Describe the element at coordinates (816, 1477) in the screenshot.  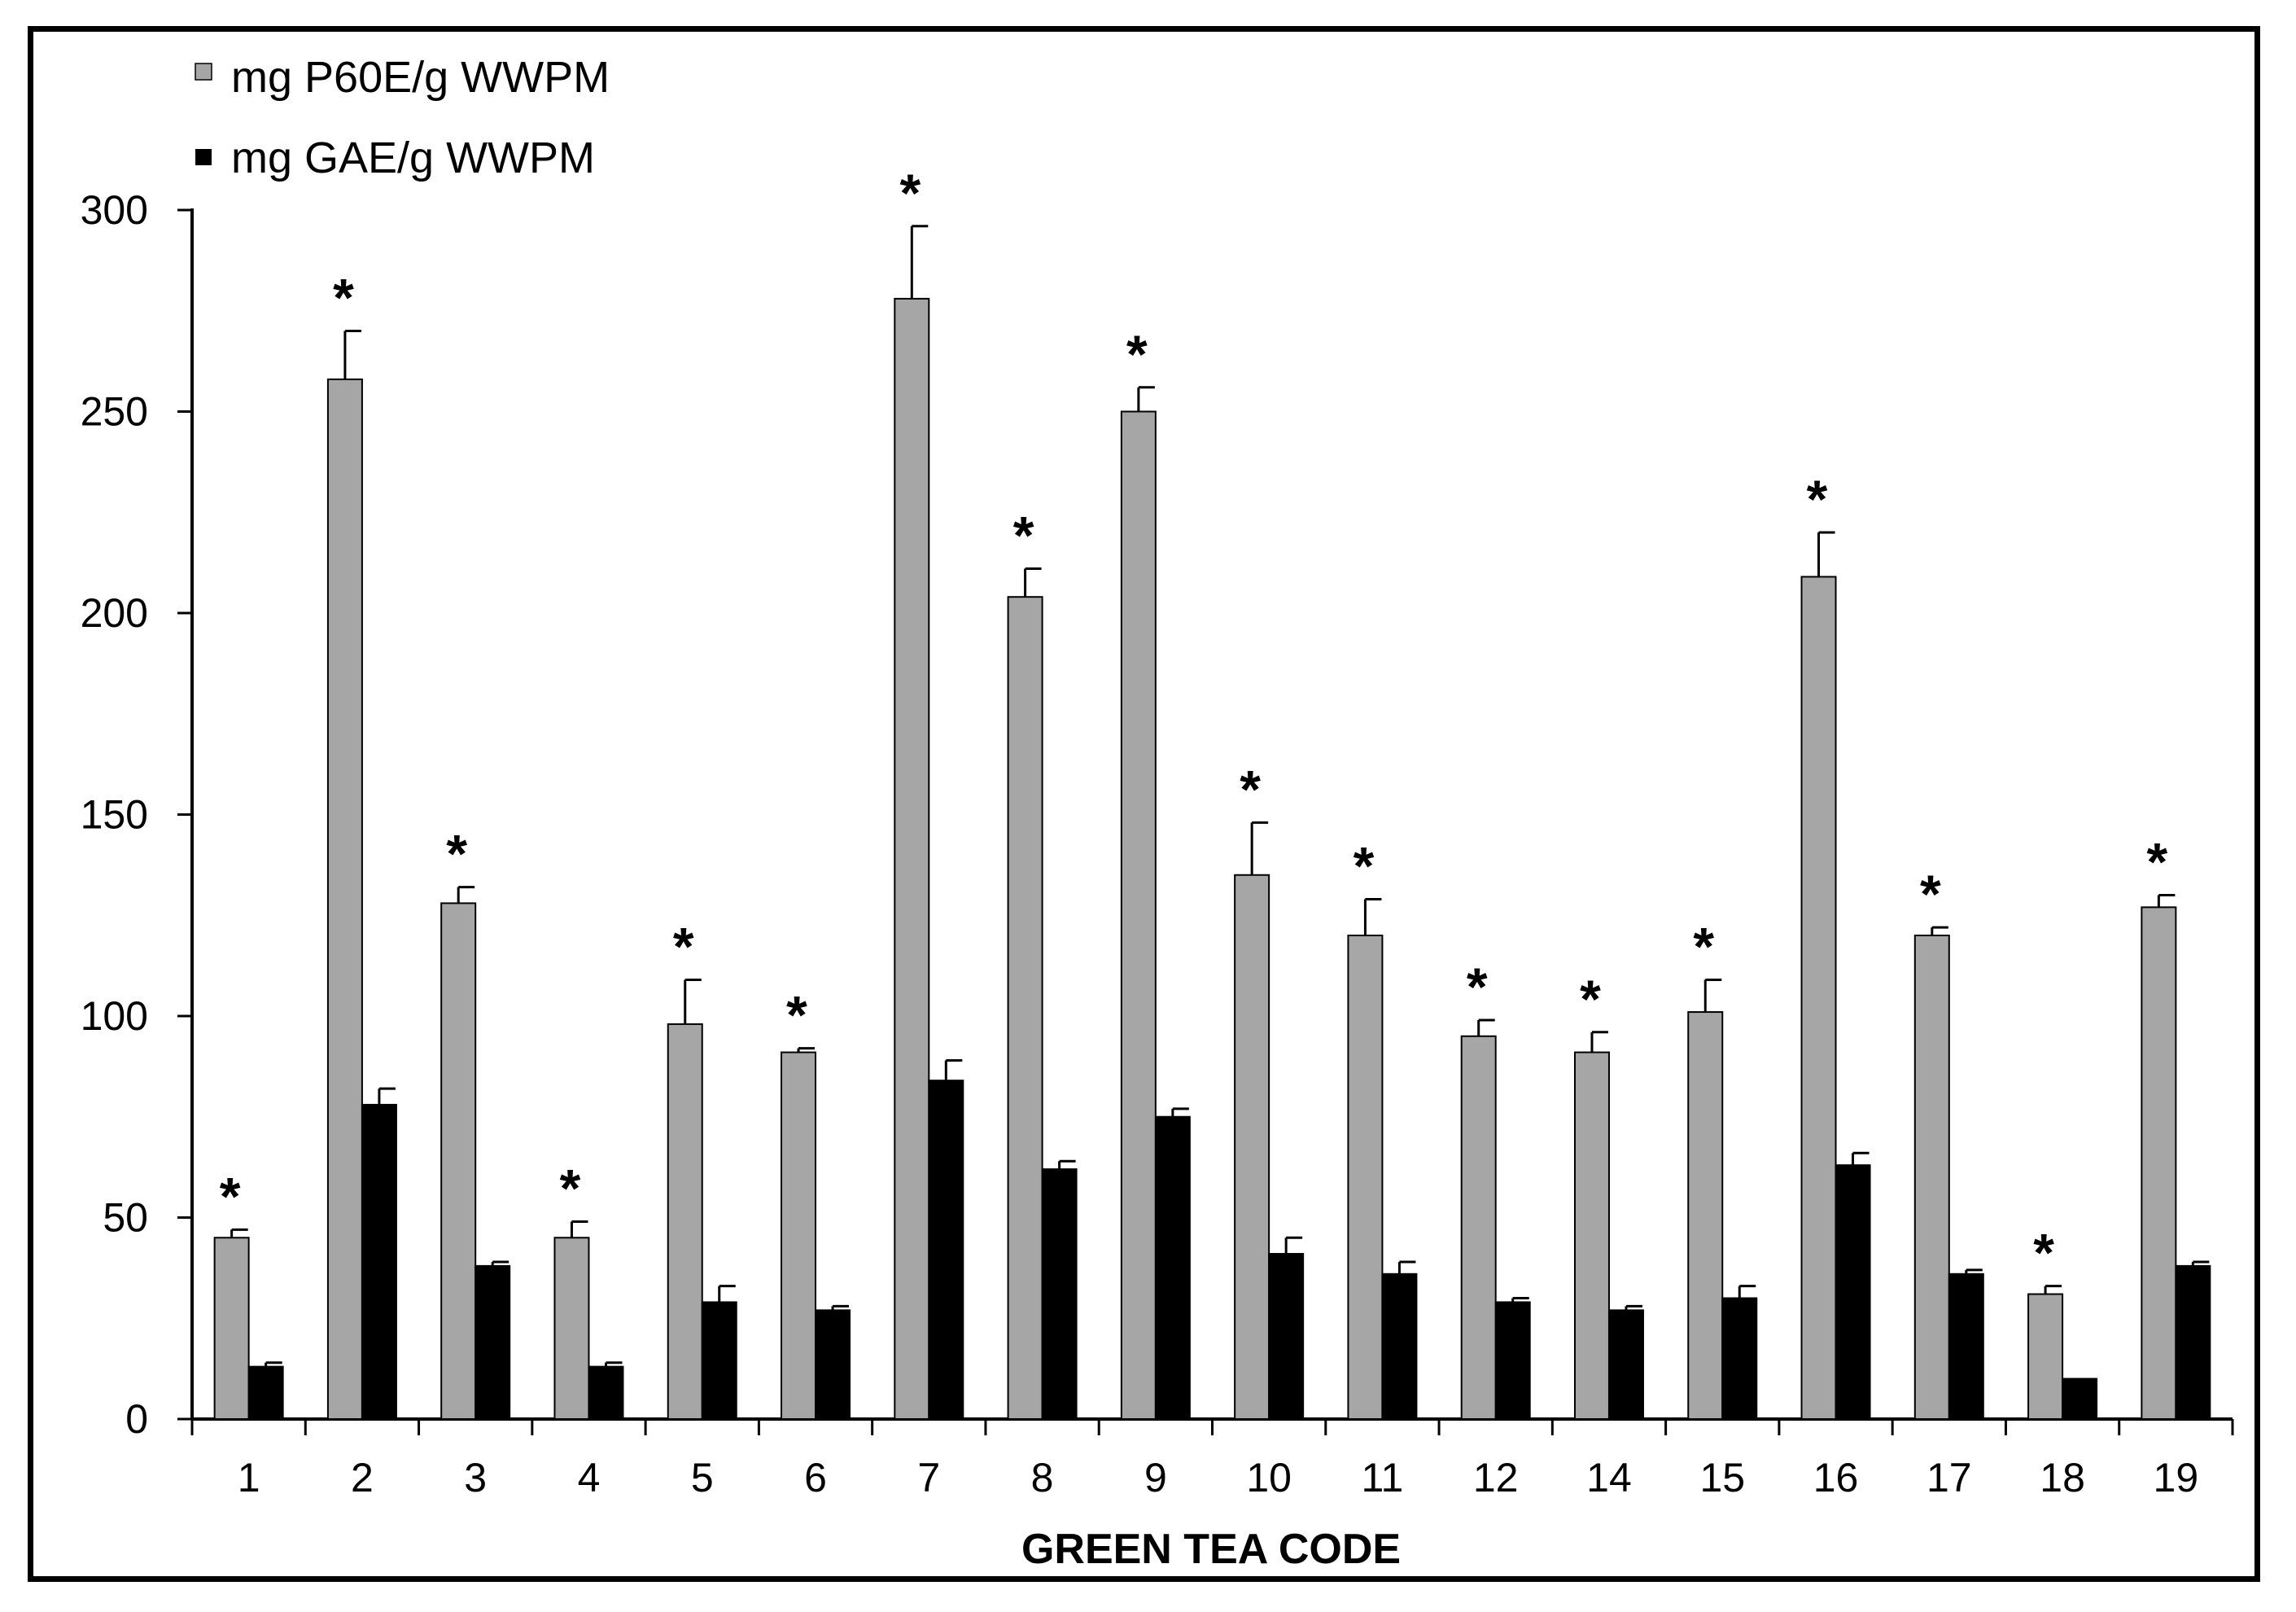
I see `x-tick-label: 6` at that location.